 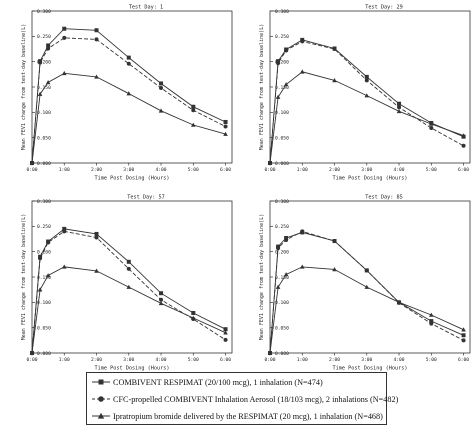 I want to click on x-tick-label: 5:00, so click(x=193, y=170).